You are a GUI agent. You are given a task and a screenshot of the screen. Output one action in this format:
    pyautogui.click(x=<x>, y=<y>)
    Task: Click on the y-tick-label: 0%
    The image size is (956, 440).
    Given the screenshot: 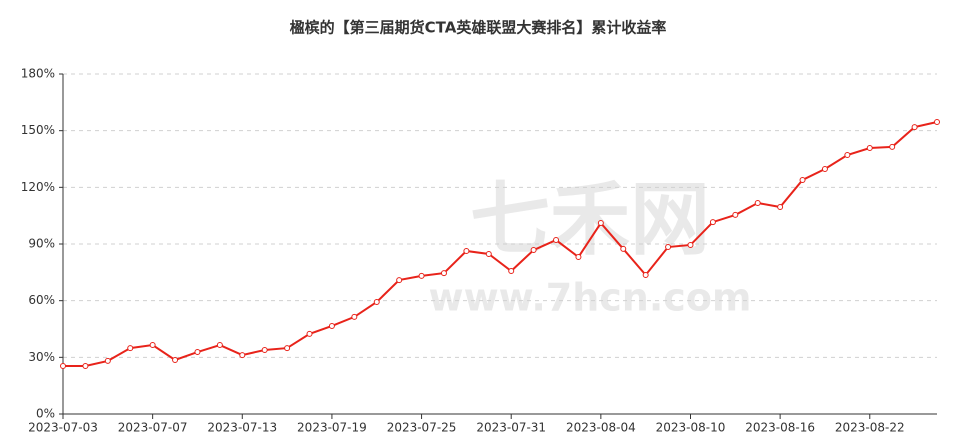 What is the action you would take?
    pyautogui.click(x=45, y=414)
    